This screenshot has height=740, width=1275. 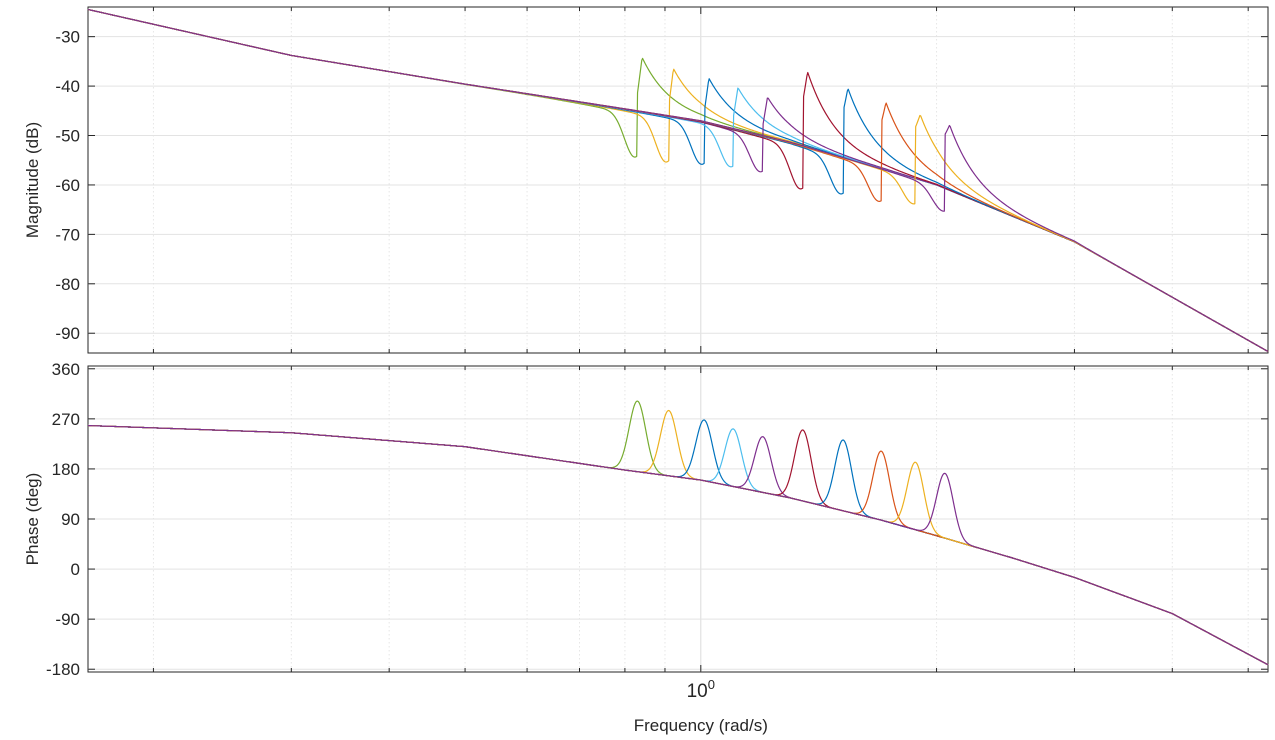 What do you see at coordinates (75, 569) in the screenshot?
I see `y-tick-label: 0` at bounding box center [75, 569].